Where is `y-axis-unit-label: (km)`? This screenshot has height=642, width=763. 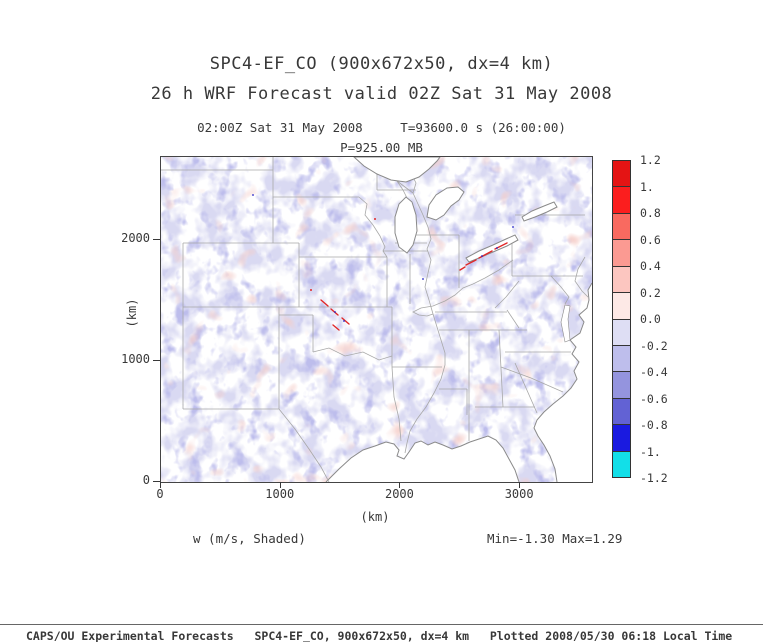
y-axis-unit-label: (km) is located at coordinates (132, 313).